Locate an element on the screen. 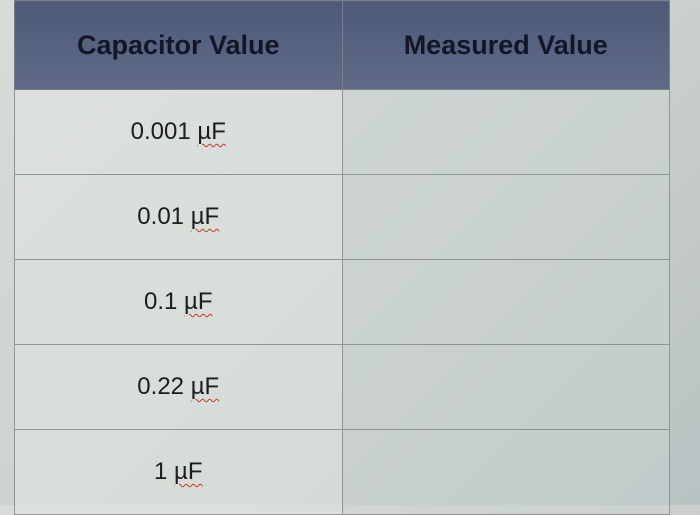  capacitor-value: 0.22 µF is located at coordinates (178, 387).